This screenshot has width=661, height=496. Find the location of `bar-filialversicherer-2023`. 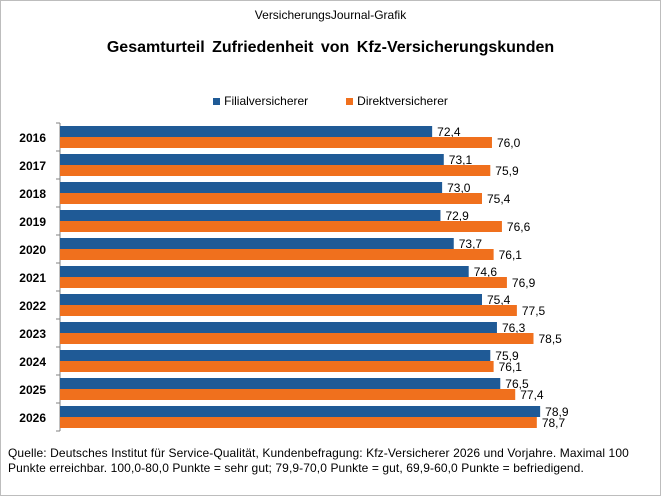

bar-filialversicherer-2023 is located at coordinates (278, 327).